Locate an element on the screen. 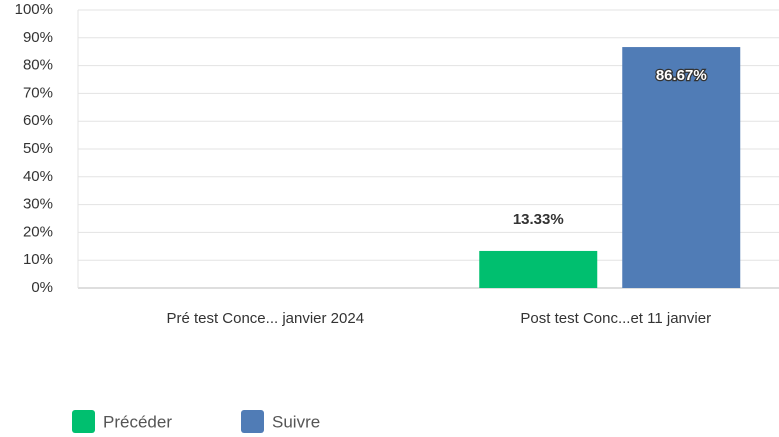 This screenshot has height=437, width=779. y-tick-label: 70% is located at coordinates (38, 92).